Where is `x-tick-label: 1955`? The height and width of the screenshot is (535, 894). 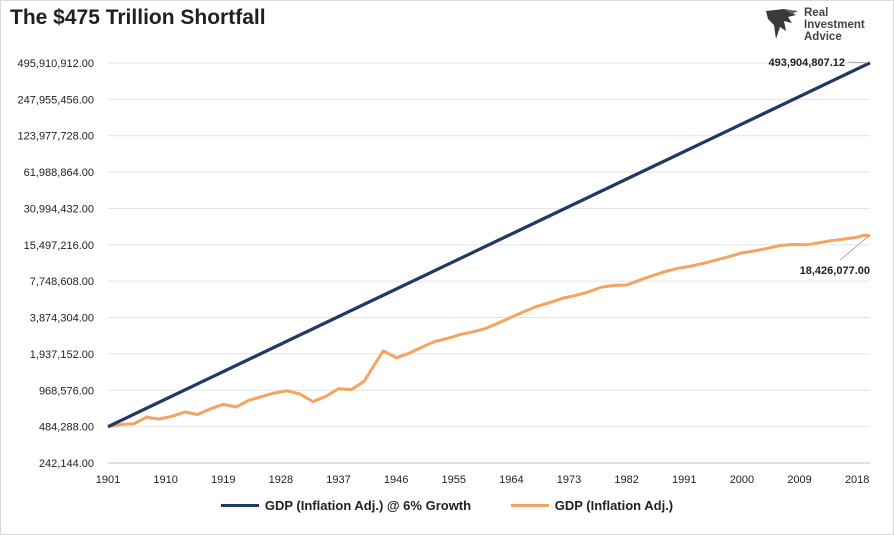 x-tick-label: 1955 is located at coordinates (454, 480).